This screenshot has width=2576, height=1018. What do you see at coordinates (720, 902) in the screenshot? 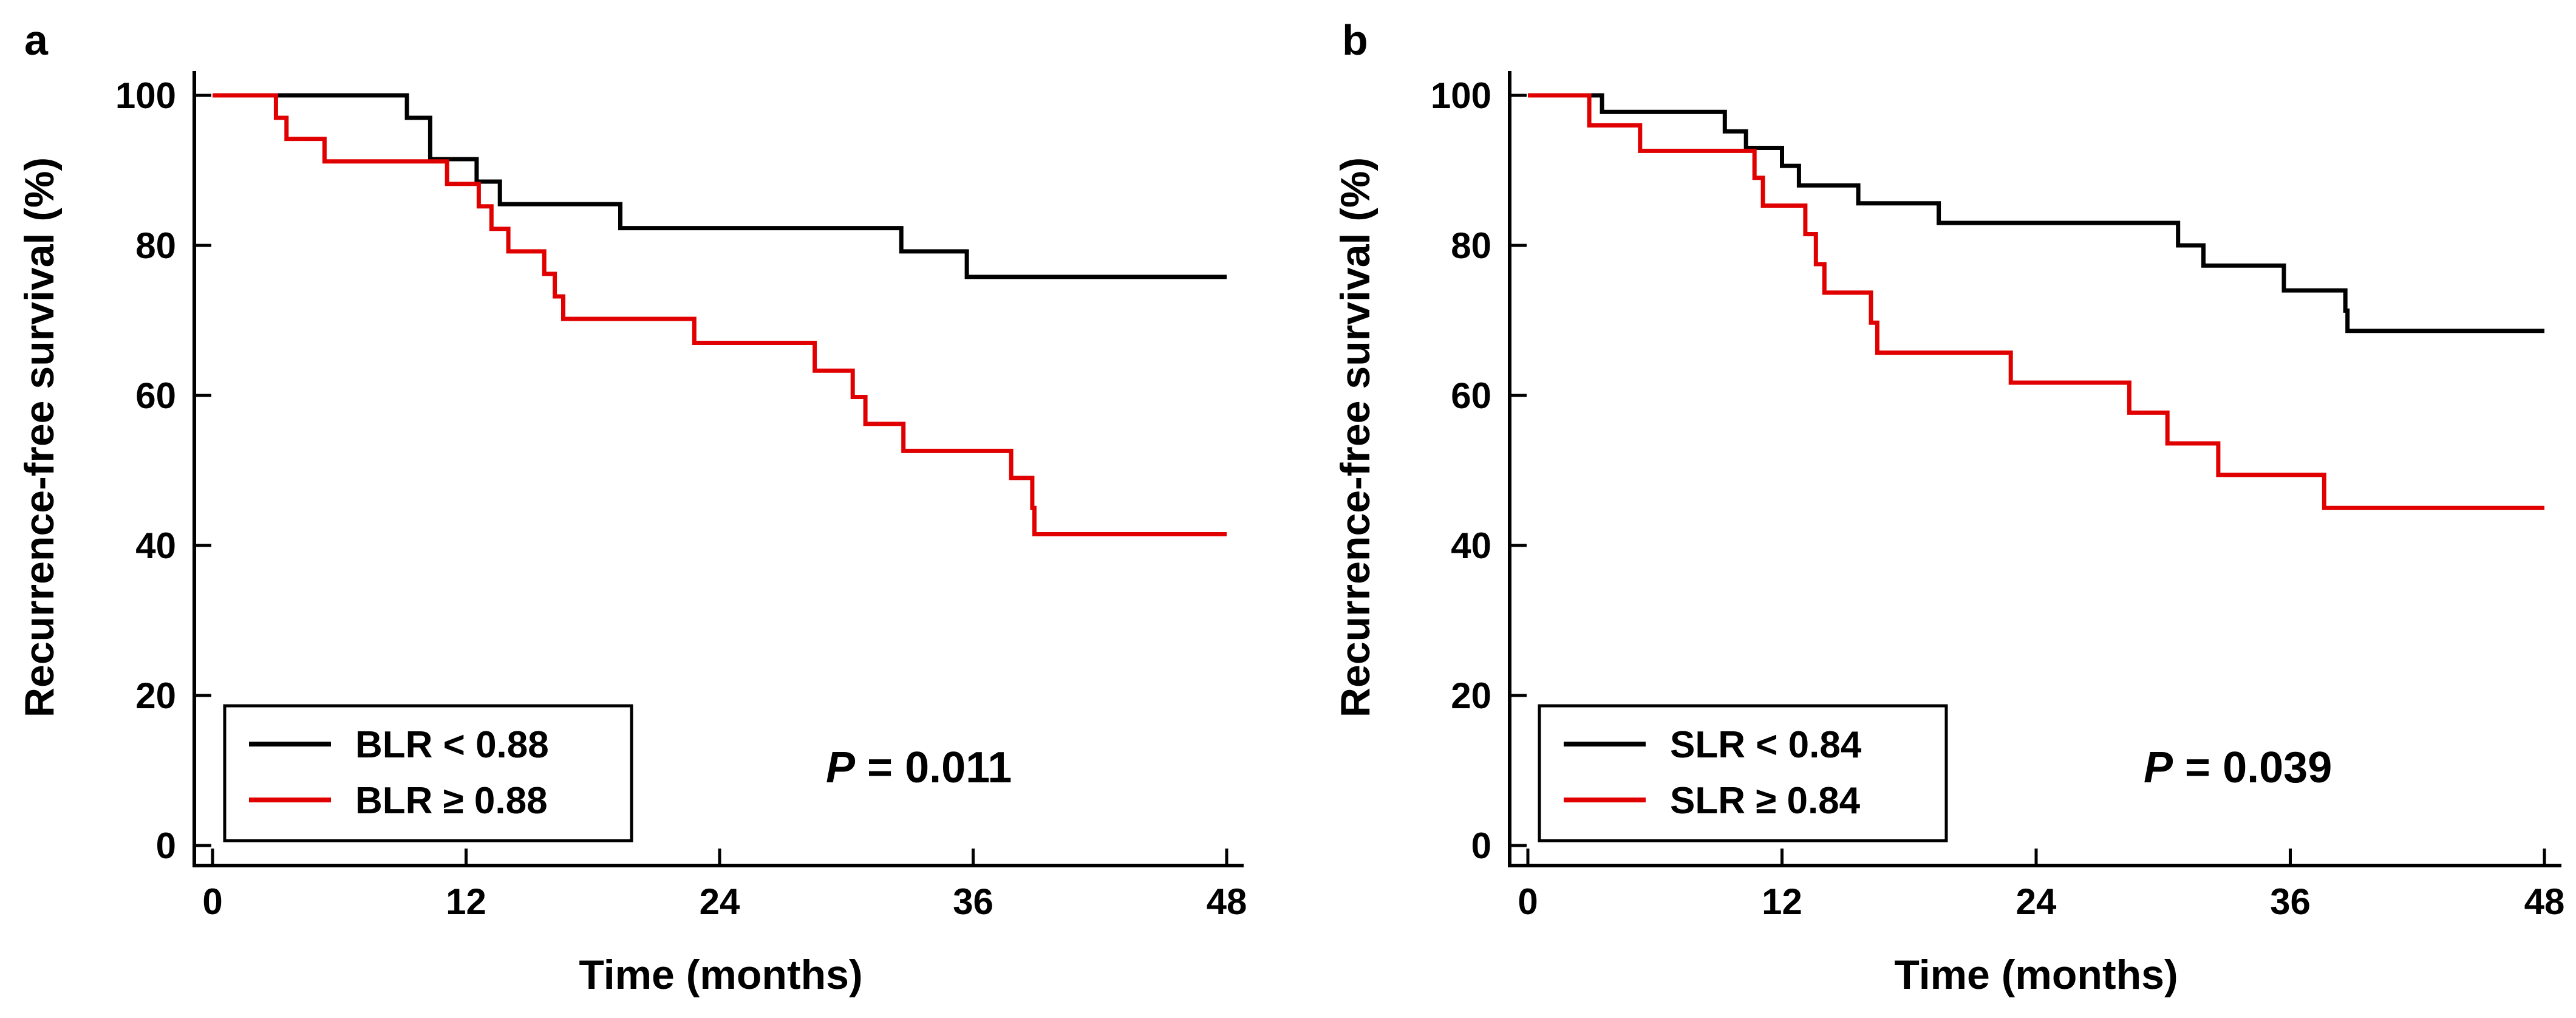
I see `x-tick-label-a-24: 24` at bounding box center [720, 902].